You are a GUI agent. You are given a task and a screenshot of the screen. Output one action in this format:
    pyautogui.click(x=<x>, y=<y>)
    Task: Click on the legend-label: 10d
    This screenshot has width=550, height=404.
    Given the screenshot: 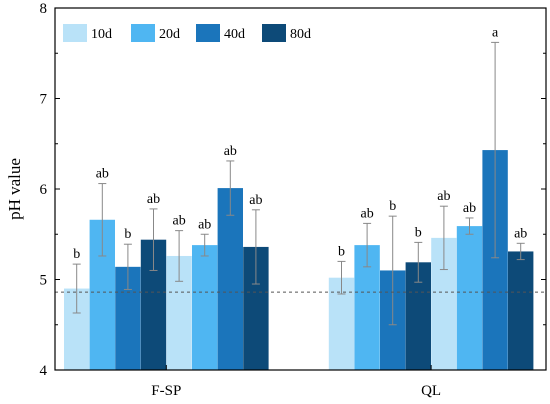 What is the action you would take?
    pyautogui.click(x=101, y=34)
    